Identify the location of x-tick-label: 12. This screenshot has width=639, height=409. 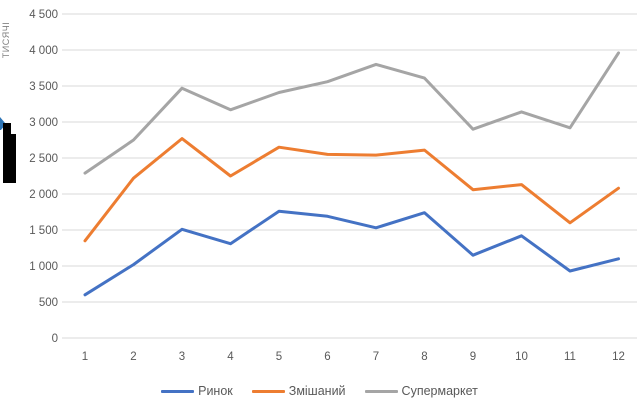
(618, 357).